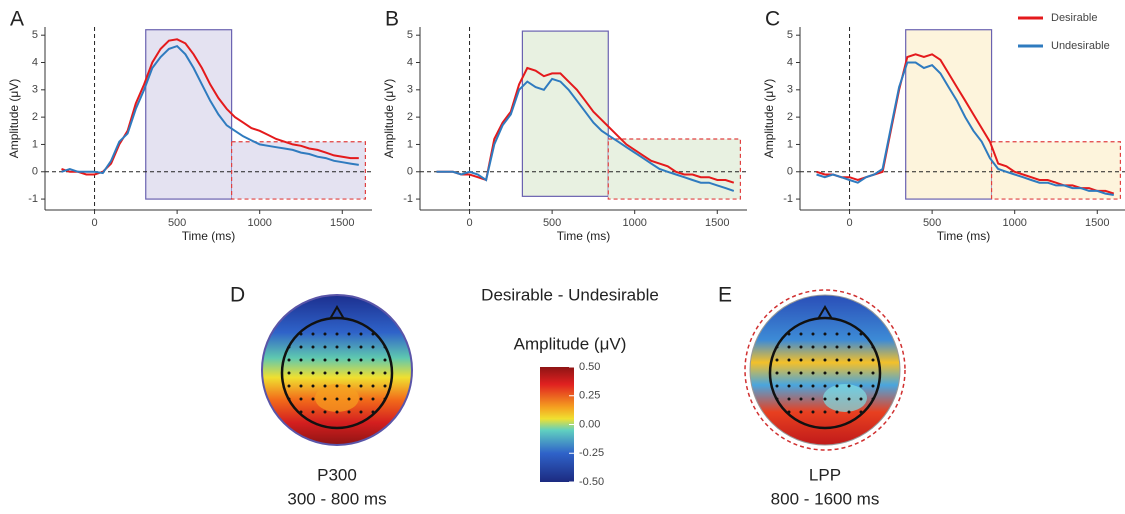 This screenshot has height=514, width=1125. What do you see at coordinates (591, 453) in the screenshot?
I see `colorbar-tick-label: -0.25` at bounding box center [591, 453].